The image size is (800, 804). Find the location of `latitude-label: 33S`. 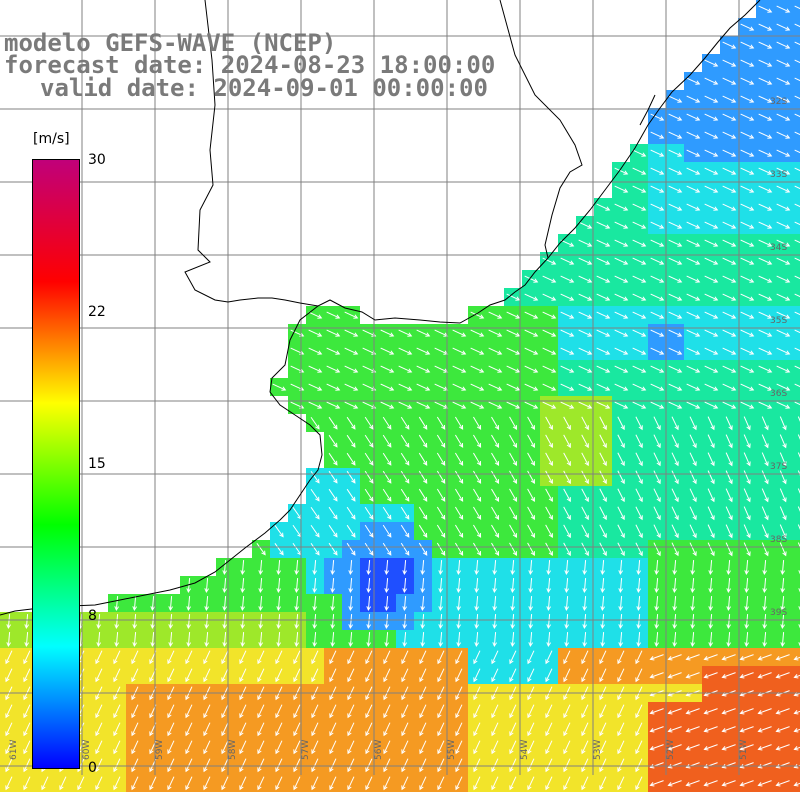

latitude-label: 33S is located at coordinates (778, 175).